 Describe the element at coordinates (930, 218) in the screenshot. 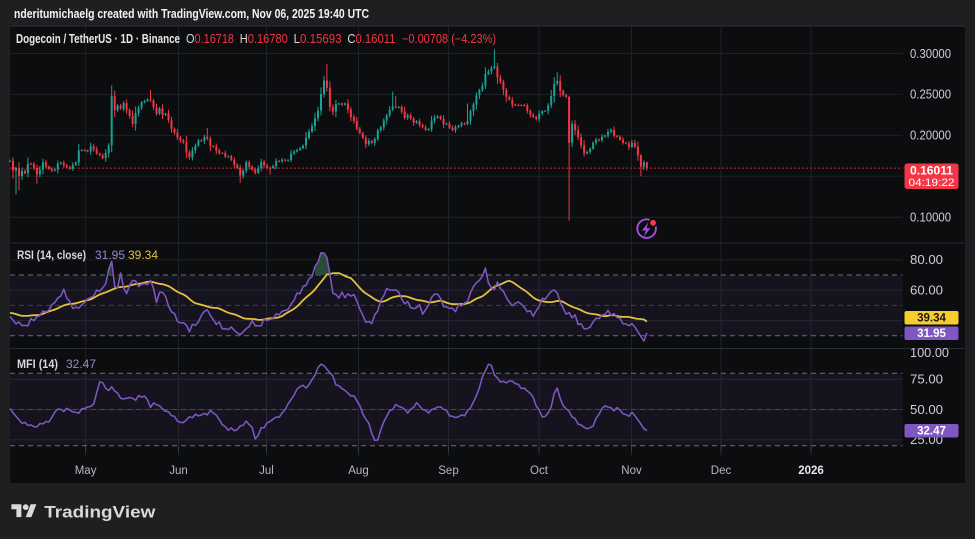

I see `svg-text: 0.10000` at that location.